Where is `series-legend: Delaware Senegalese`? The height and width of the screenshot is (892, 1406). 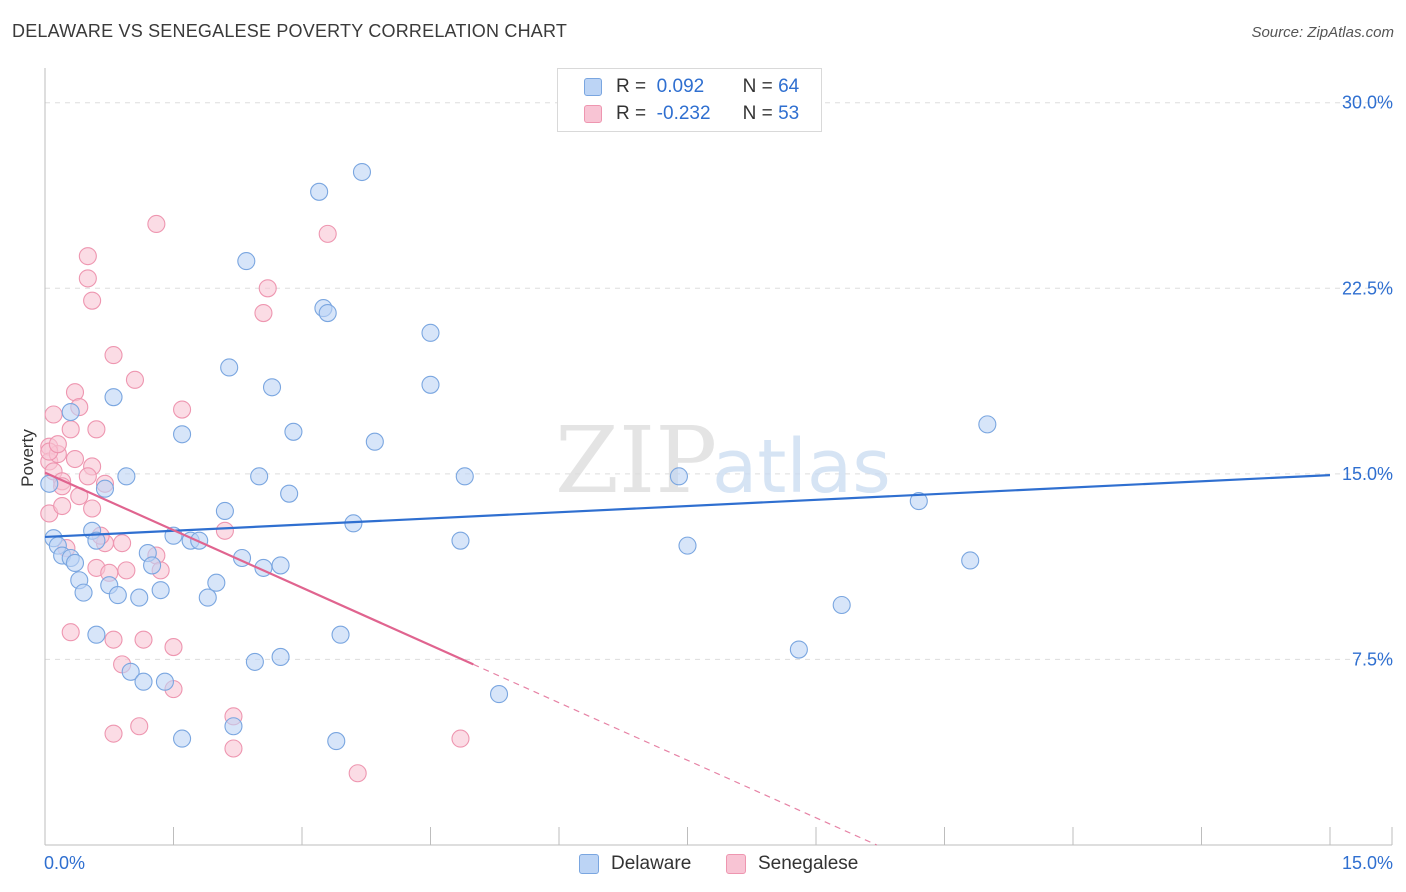 series-legend: Delaware Senegalese is located at coordinates (703, 865).